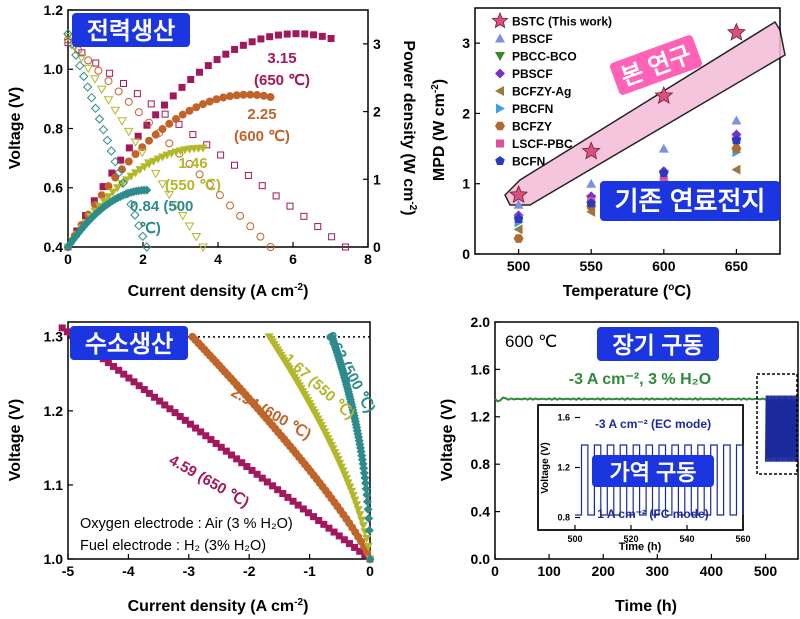 The width and height of the screenshot is (800, 619). Describe the element at coordinates (495, 571) in the screenshot. I see `dur-x-tick-label: 0` at that location.